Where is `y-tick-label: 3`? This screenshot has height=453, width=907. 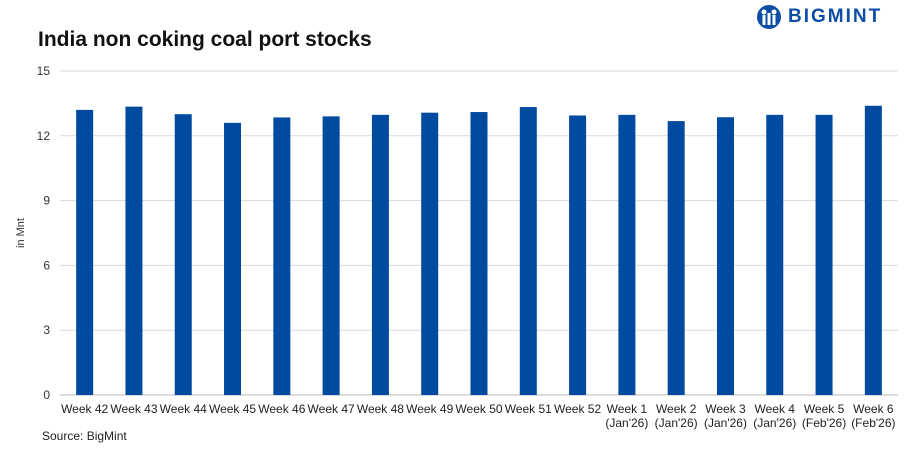
y-tick-label: 3 is located at coordinates (46, 330).